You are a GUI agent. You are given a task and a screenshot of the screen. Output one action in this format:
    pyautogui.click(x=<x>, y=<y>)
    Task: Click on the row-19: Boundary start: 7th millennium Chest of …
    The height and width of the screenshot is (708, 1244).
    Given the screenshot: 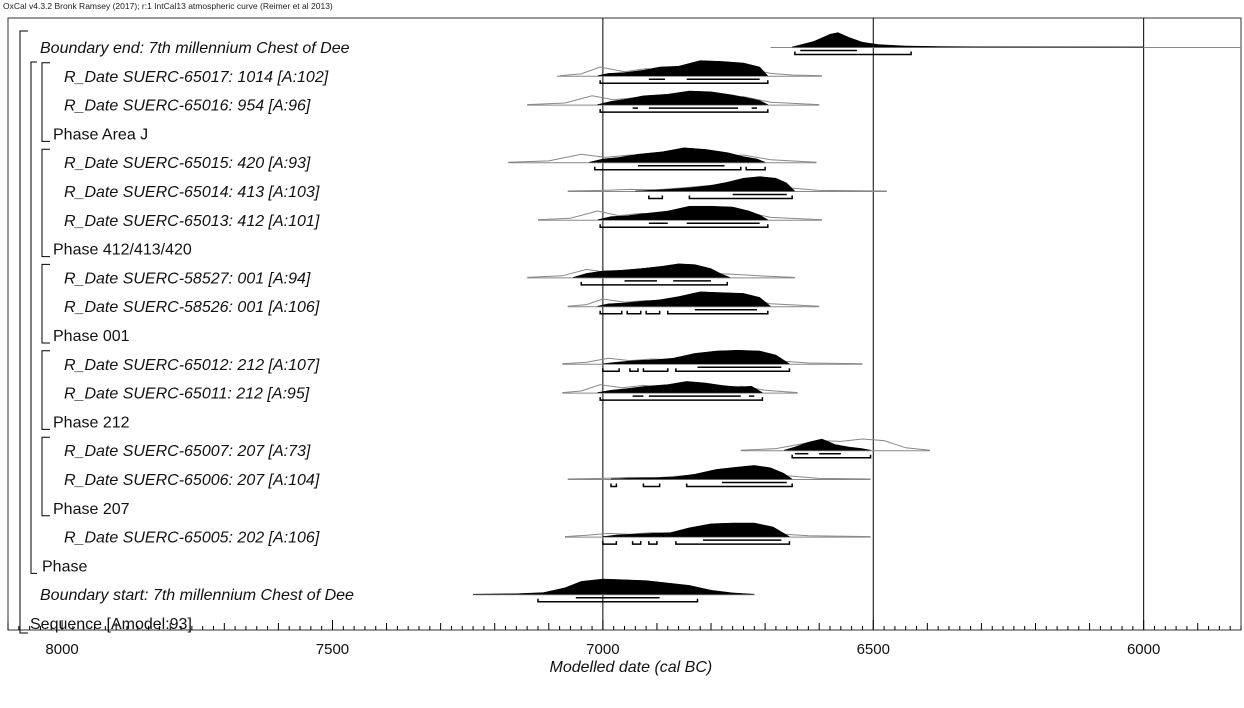 What is the action you would take?
    pyautogui.click(x=397, y=591)
    